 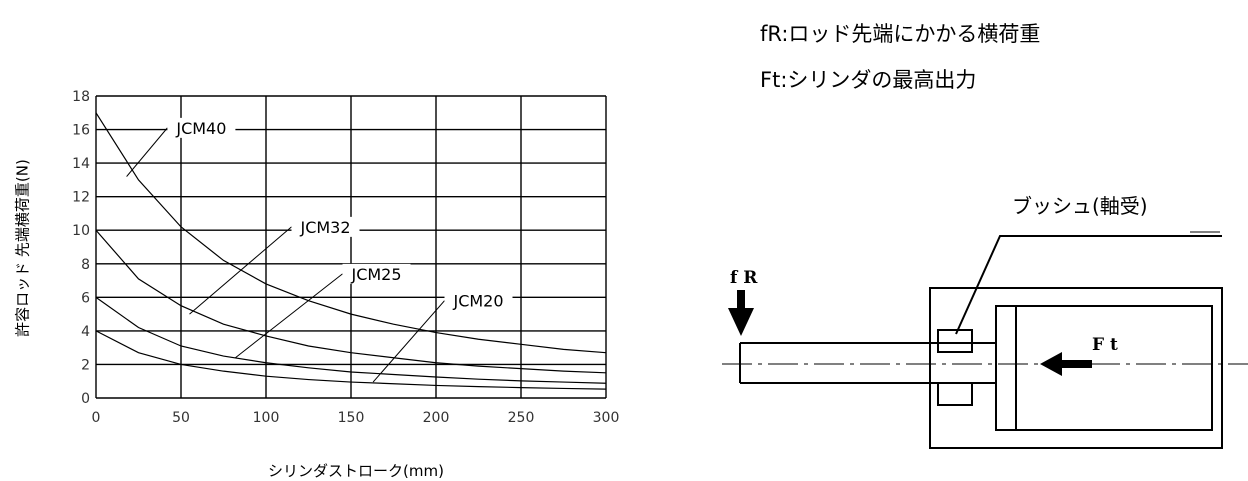 What do you see at coordinates (85, 265) in the screenshot?
I see `y-tick-label: 8` at bounding box center [85, 265].